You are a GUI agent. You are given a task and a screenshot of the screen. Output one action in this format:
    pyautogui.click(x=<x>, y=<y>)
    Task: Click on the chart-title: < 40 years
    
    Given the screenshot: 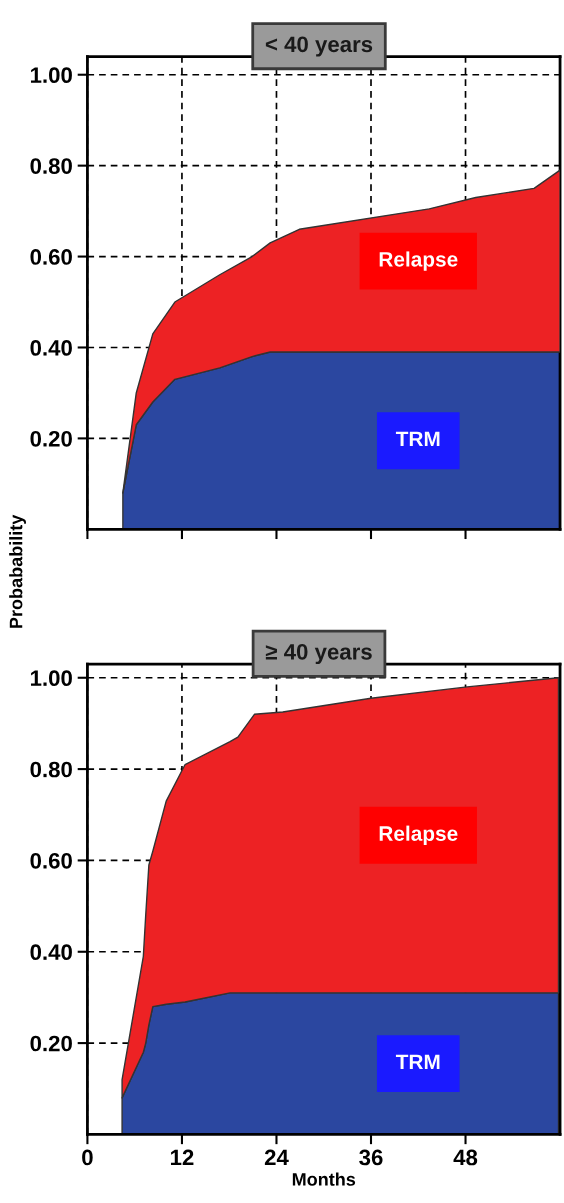 What is the action you would take?
    pyautogui.click(x=319, y=46)
    